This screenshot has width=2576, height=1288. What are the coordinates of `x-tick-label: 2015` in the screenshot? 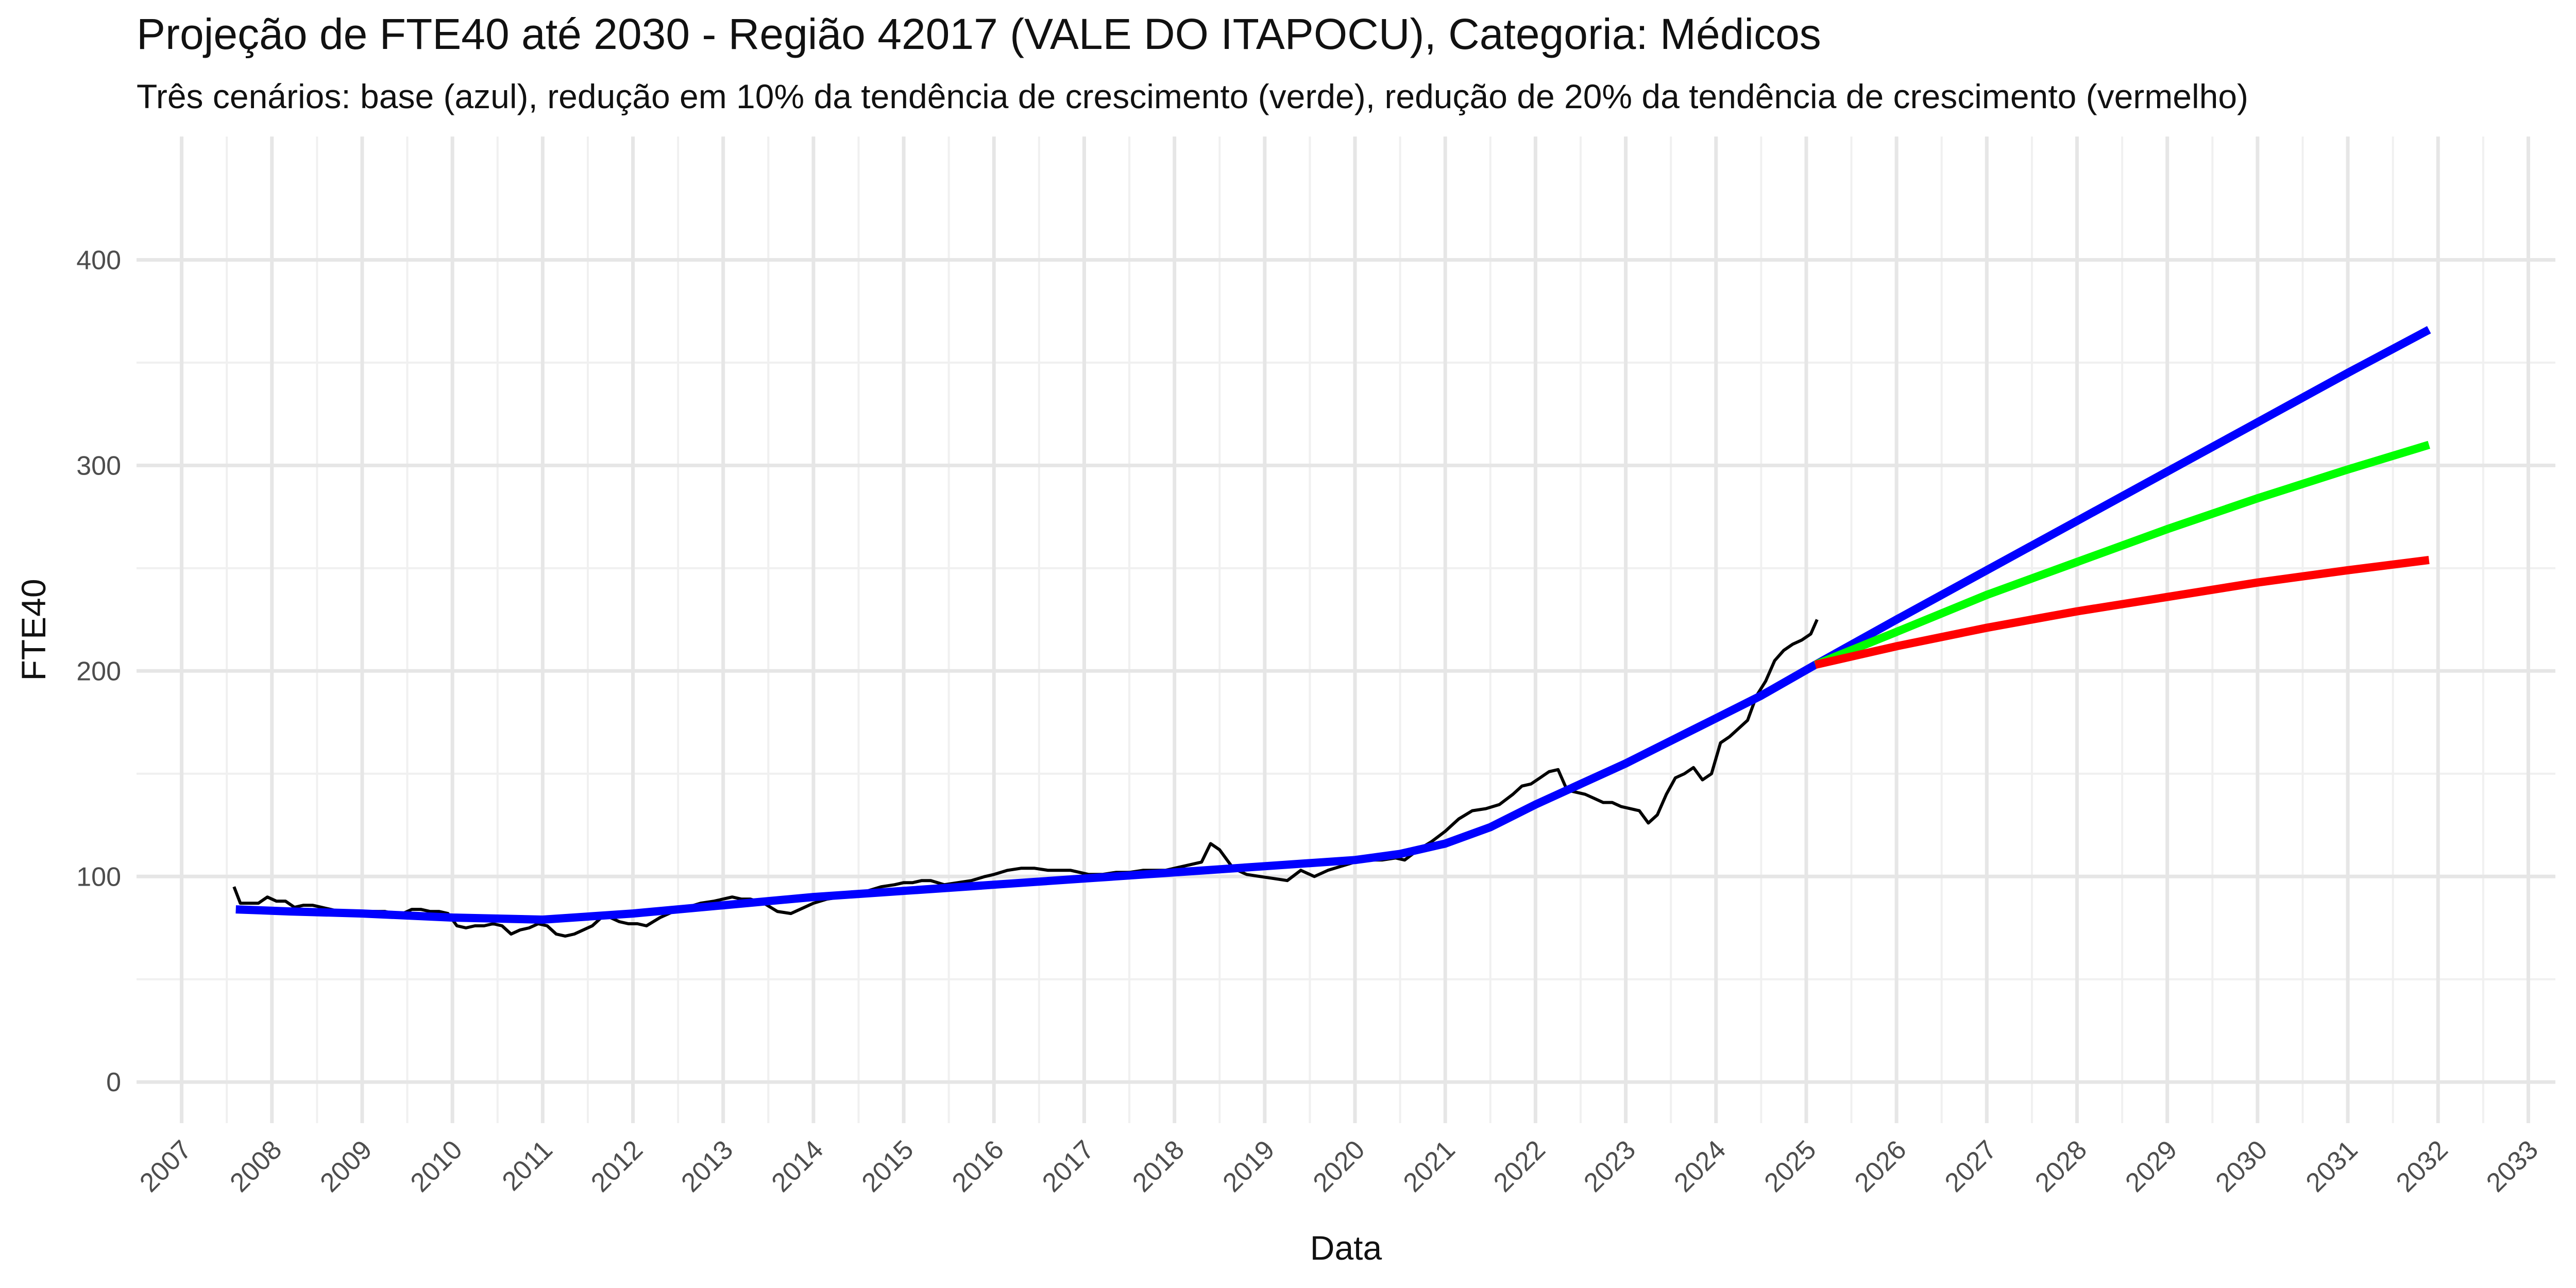 It's located at (888, 1166).